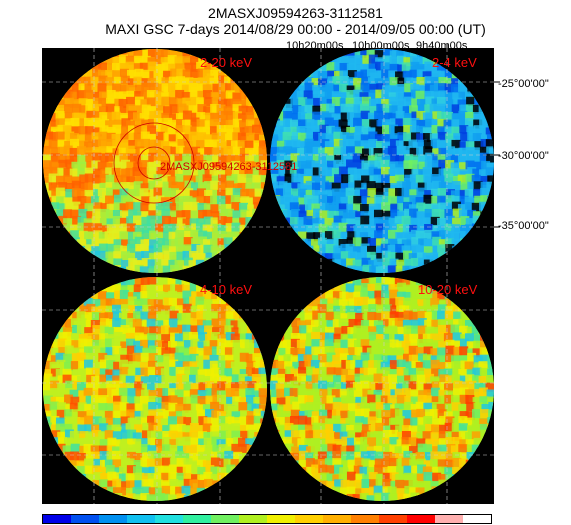  Describe the element at coordinates (454, 62) in the screenshot. I see `panel-band-label: 2-4 keV` at that location.